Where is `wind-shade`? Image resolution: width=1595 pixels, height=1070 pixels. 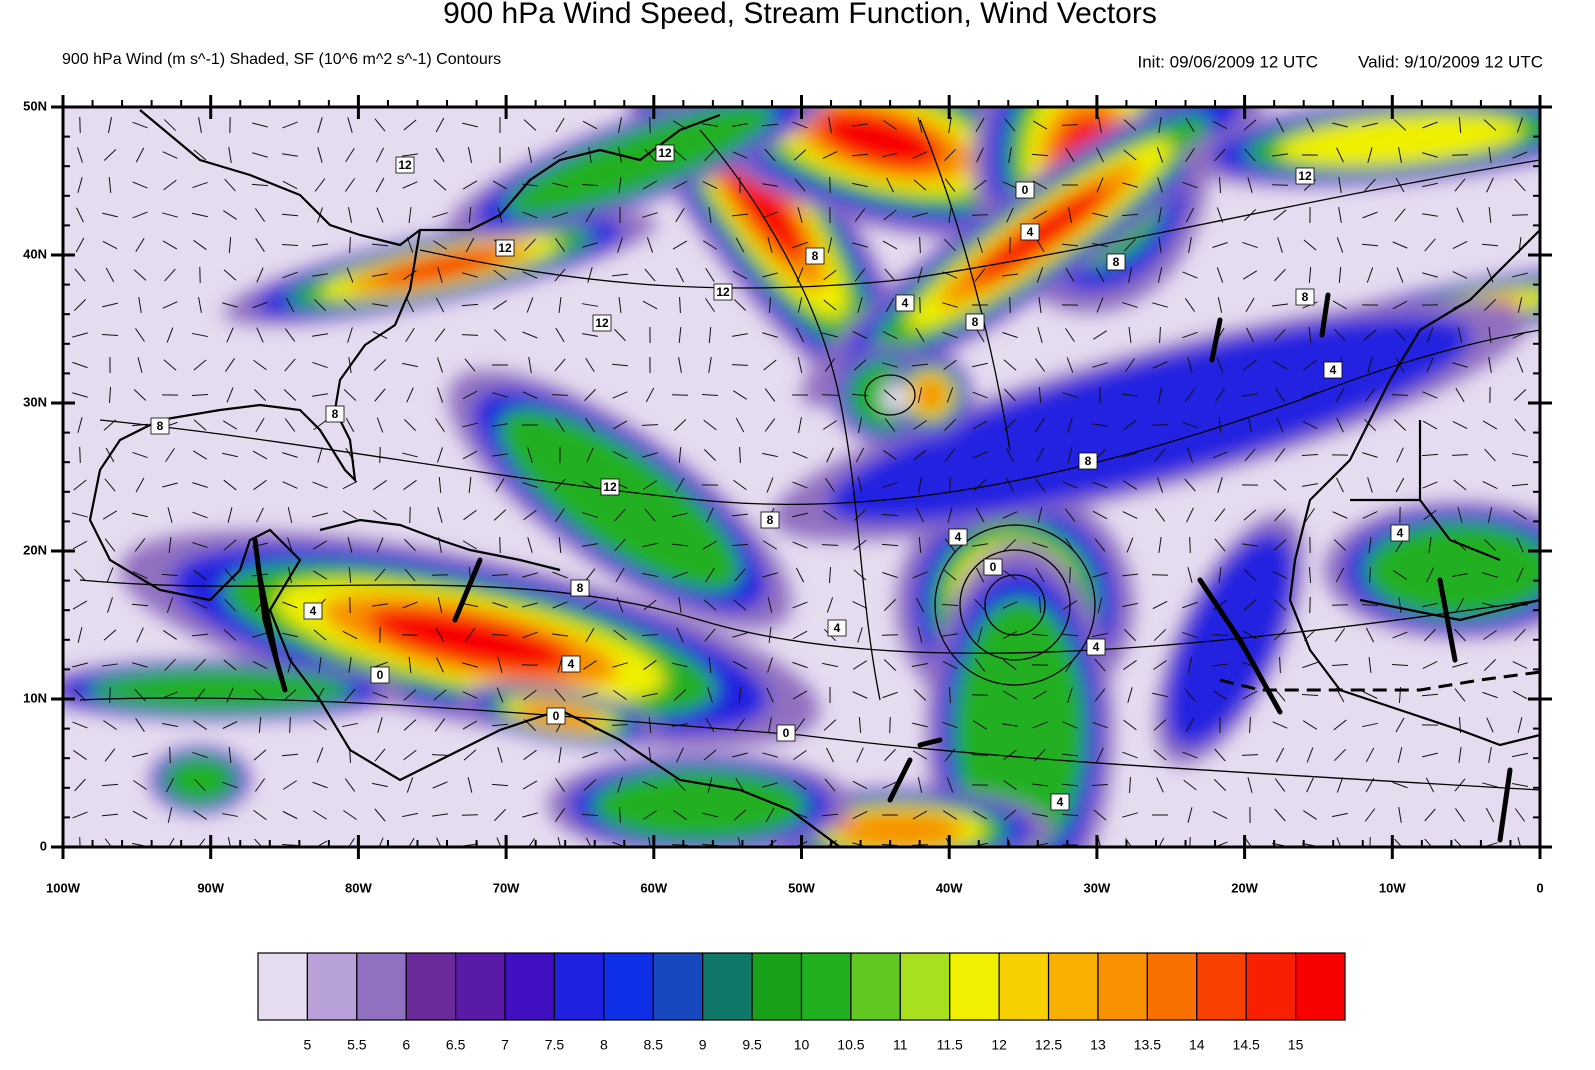 wind-shade is located at coordinates (620, 500).